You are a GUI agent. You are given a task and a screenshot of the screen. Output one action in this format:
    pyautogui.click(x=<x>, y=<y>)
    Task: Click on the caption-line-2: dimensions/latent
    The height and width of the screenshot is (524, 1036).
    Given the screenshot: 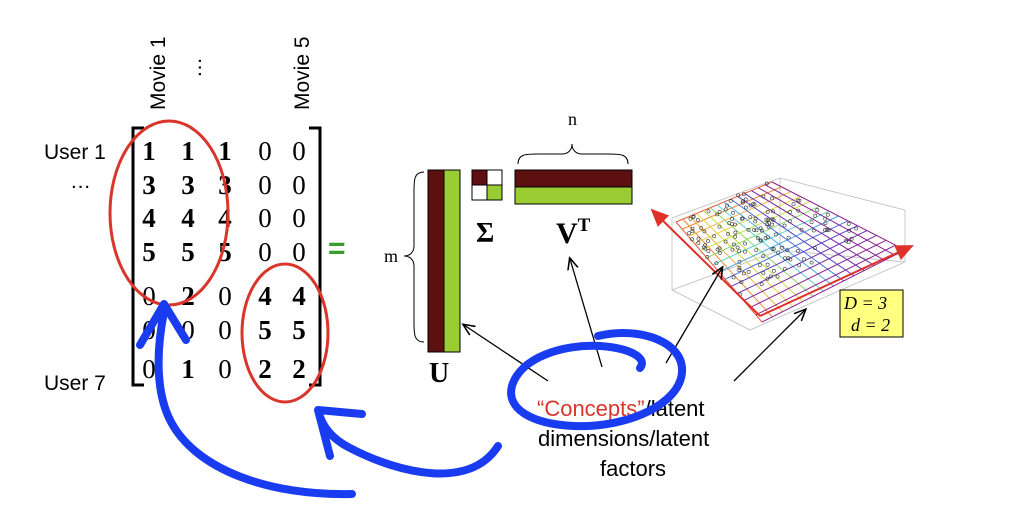 What is the action you would take?
    pyautogui.click(x=623, y=438)
    